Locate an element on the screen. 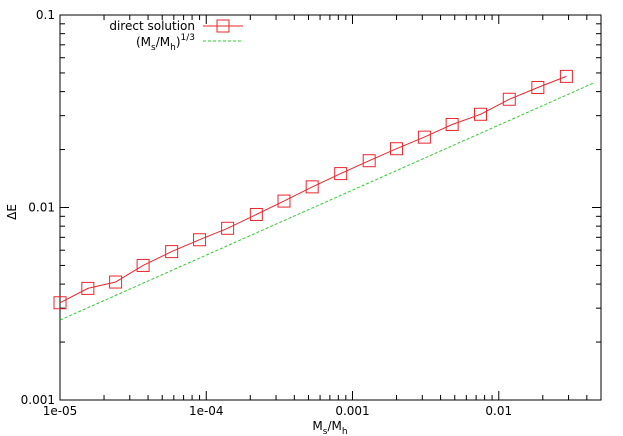  y-tick-label: 0.001 is located at coordinates (38, 400).